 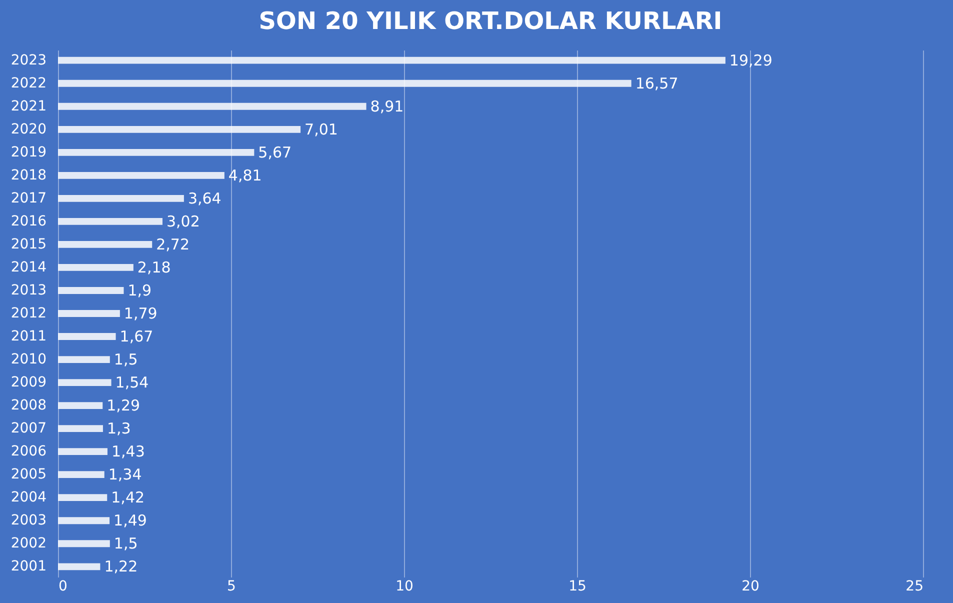 I want to click on data-label: 1,29, so click(x=123, y=405).